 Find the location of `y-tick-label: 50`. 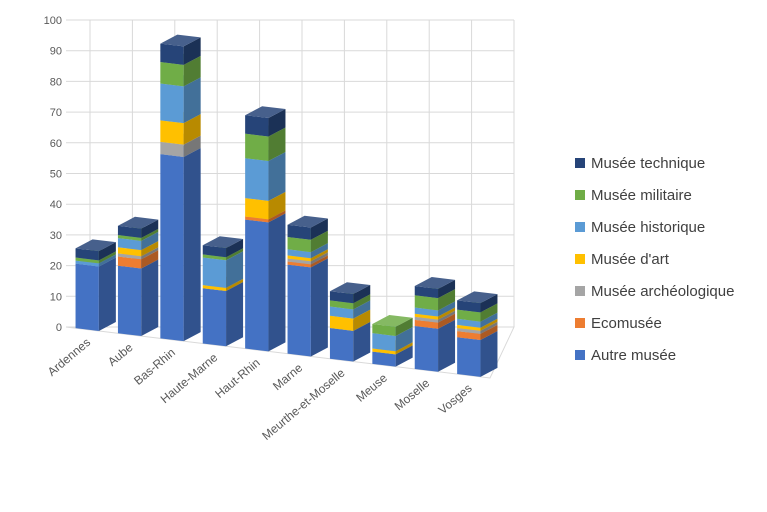

y-tick-label: 50 is located at coordinates (56, 175).